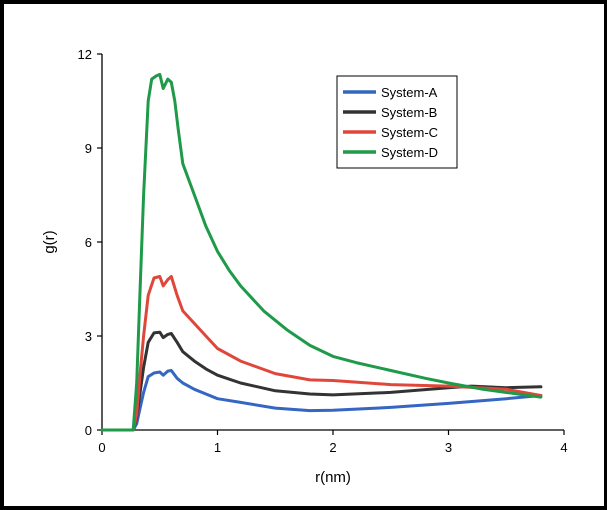  I want to click on x-tick-label: 1, so click(217, 447).